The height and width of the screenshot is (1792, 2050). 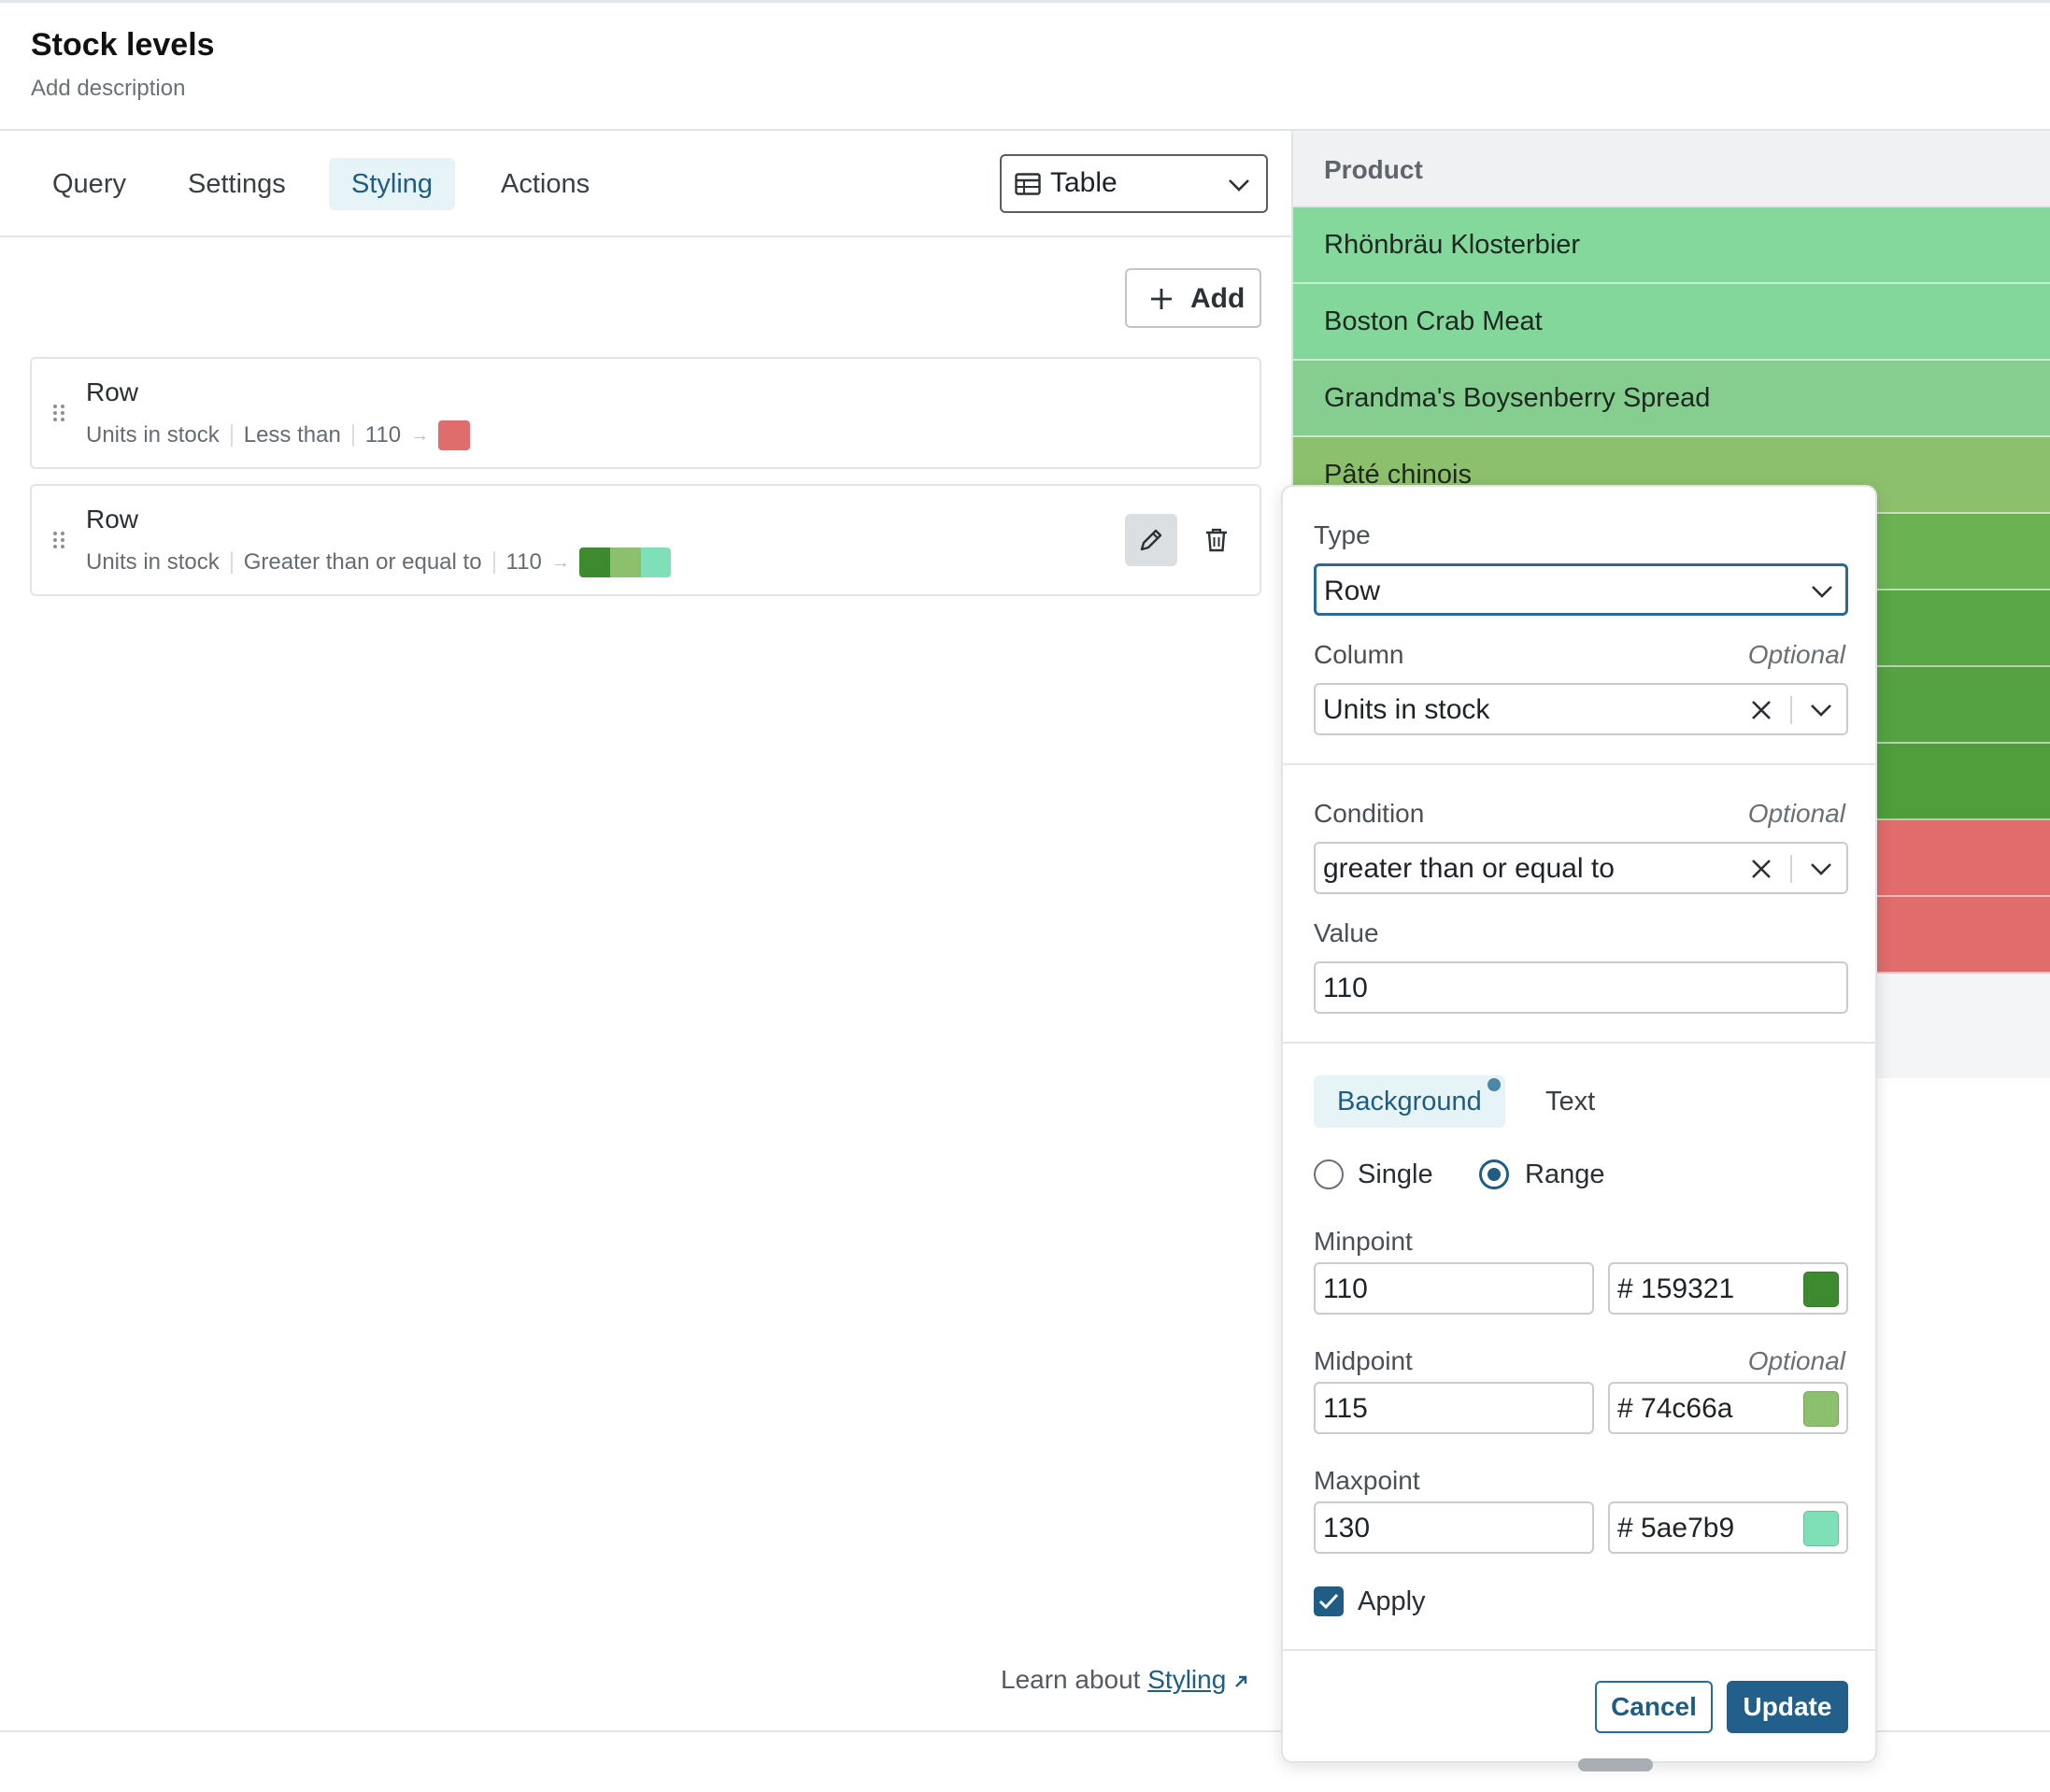 What do you see at coordinates (1134, 183) in the screenshot?
I see `visualization-select: Table` at bounding box center [1134, 183].